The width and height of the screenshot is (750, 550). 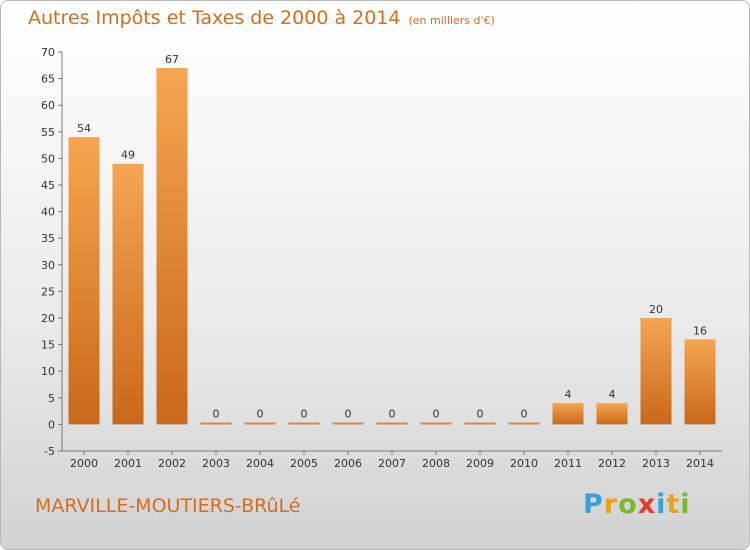 What do you see at coordinates (612, 414) in the screenshot?
I see `bar-2012` at bounding box center [612, 414].